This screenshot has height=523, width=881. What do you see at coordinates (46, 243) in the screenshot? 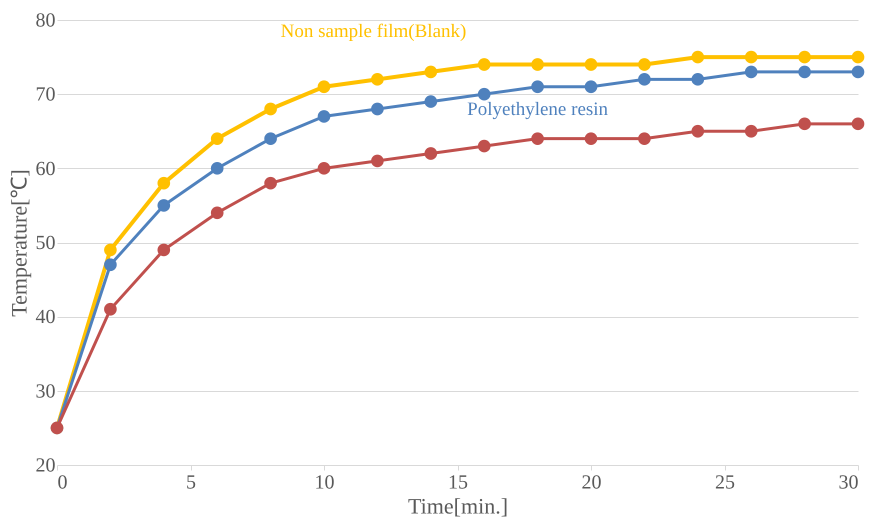
I see `y-tick-label: 50` at bounding box center [46, 243].